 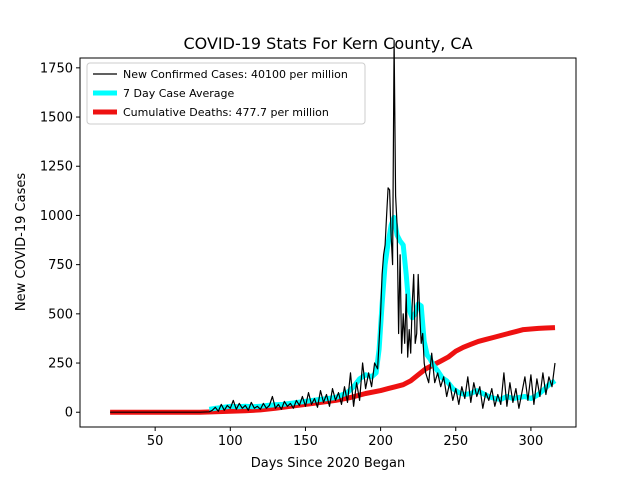 What do you see at coordinates (530, 441) in the screenshot?
I see `x-tick-label: 300` at bounding box center [530, 441].